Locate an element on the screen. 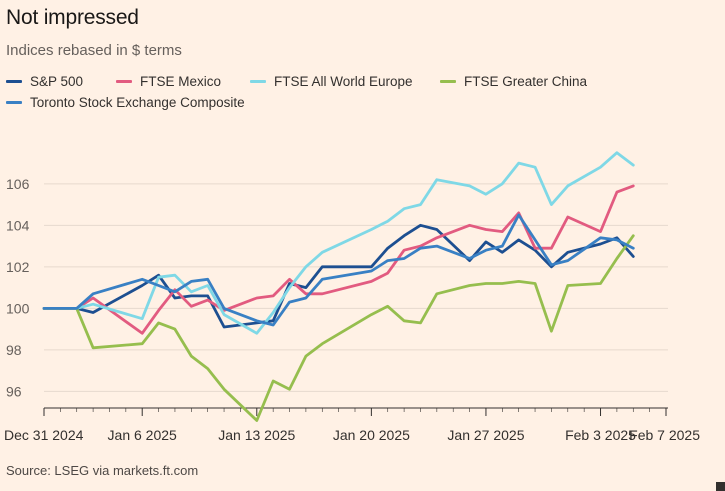 The width and height of the screenshot is (725, 491). legend-item-ftse-all-world-europe: FTSE All World Europe is located at coordinates (331, 81).